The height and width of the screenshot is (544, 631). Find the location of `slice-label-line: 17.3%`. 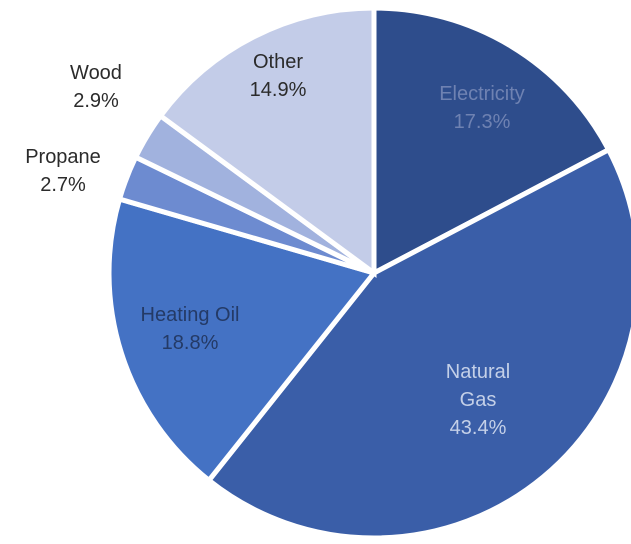

slice-label-line: 17.3% is located at coordinates (482, 122).